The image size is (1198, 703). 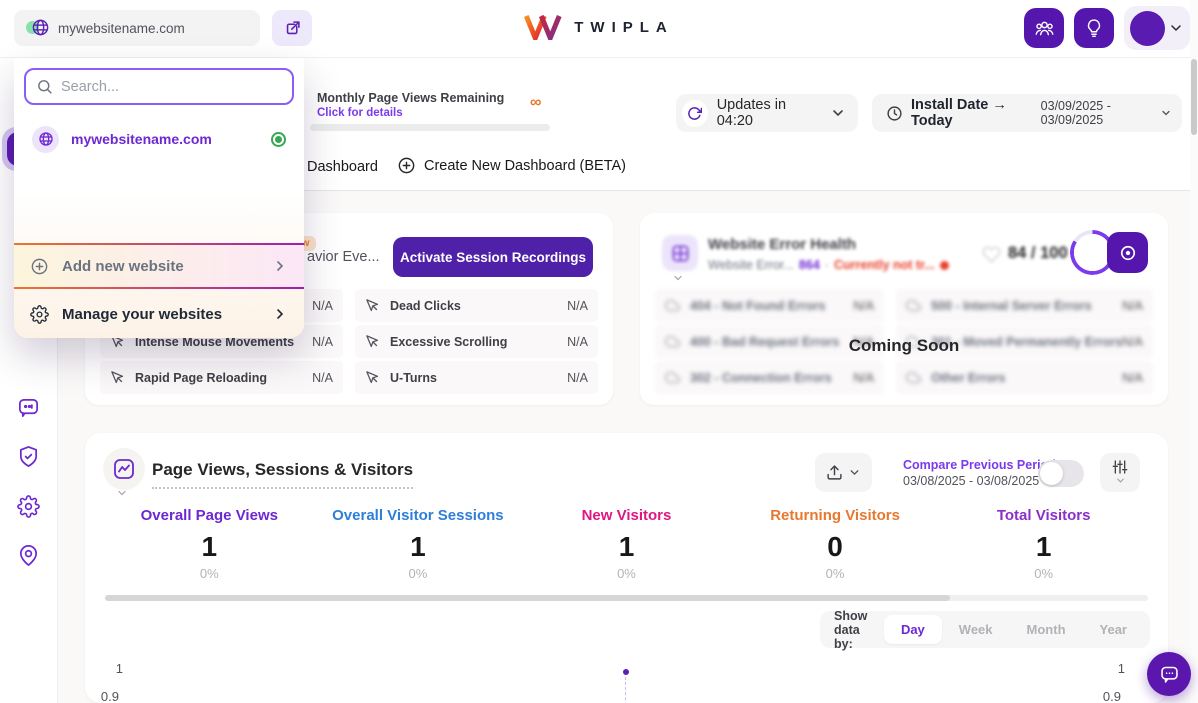 I want to click on metric-overall-visitor-sessions: Overall Visitor Sessions 1 0%, so click(x=418, y=544).